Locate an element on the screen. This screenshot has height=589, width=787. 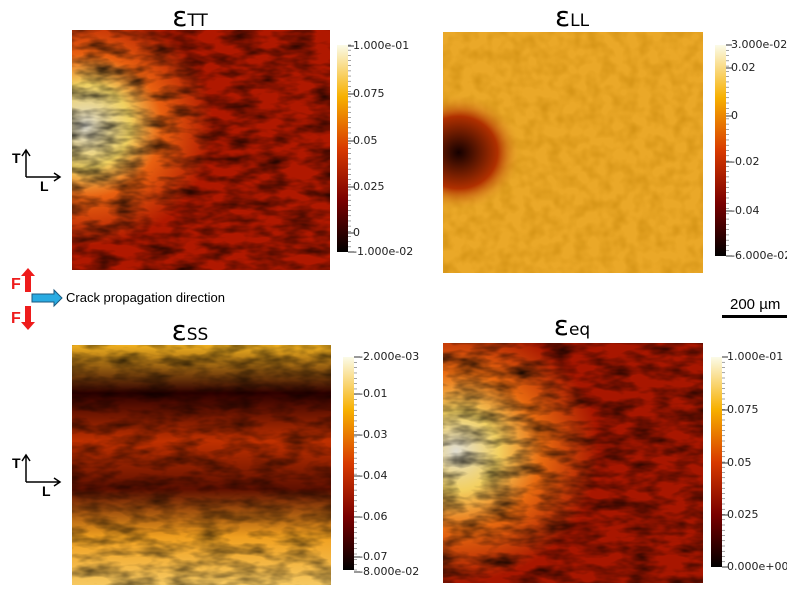
colorbar-tick-label: -0.02 is located at coordinates (745, 161).